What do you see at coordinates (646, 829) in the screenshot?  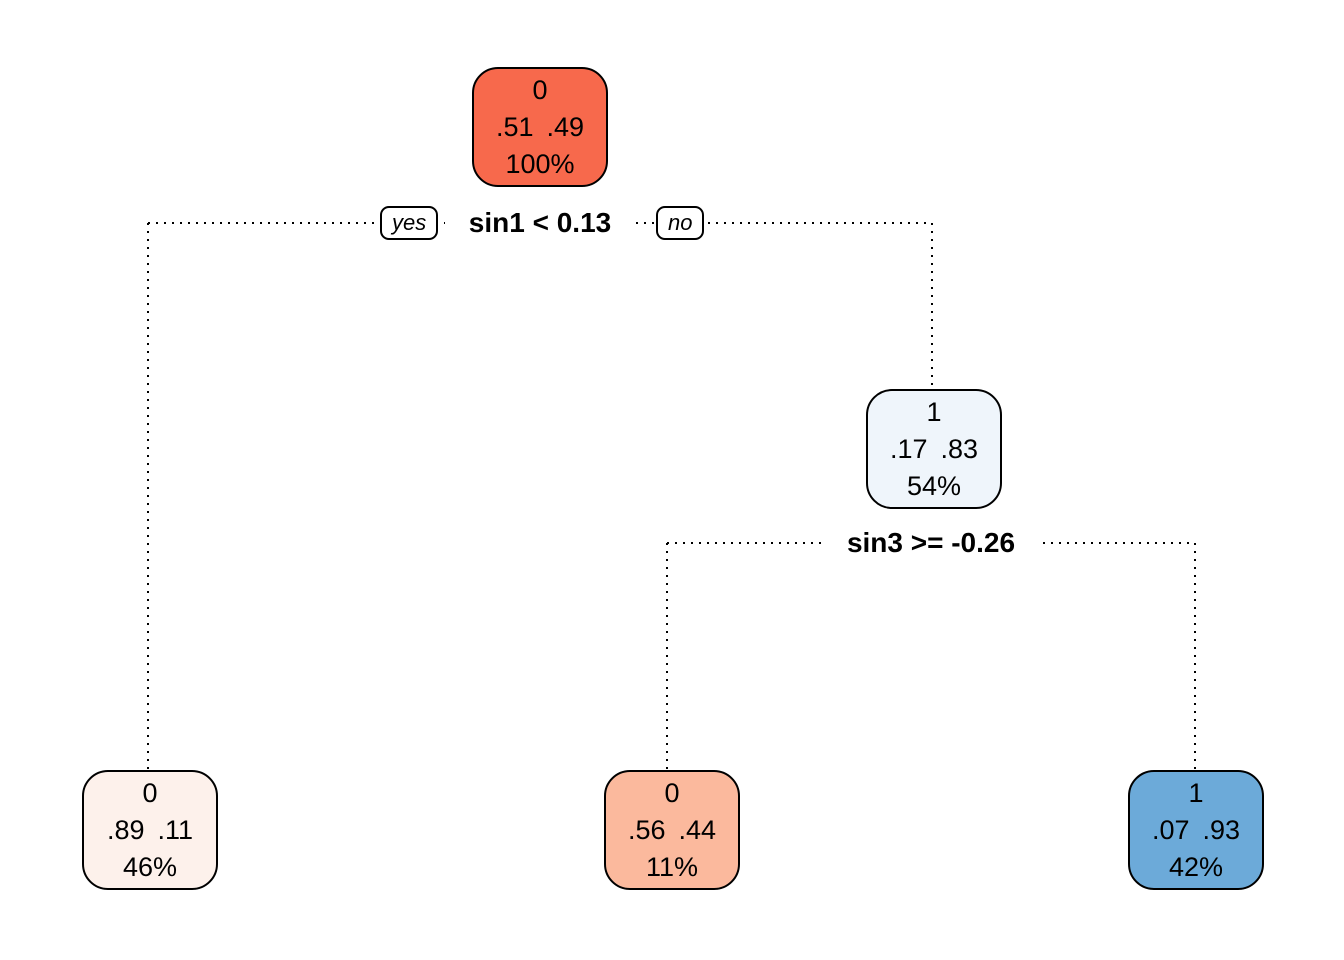 I see `prob-class0: .56` at bounding box center [646, 829].